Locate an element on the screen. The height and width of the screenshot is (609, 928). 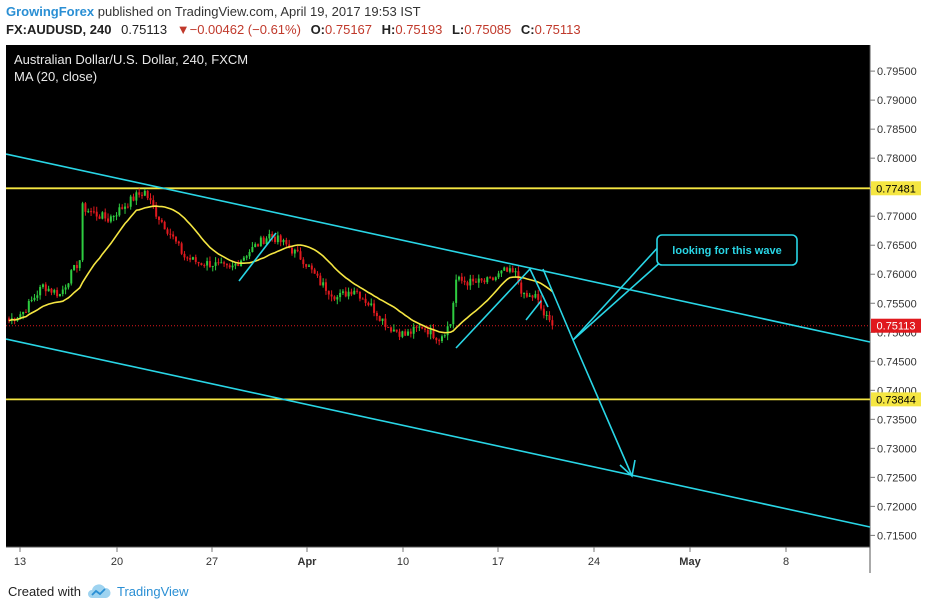
time-axis-ticks: 13 20 27 Apr 10 17 24 May 8 is located at coordinates (401, 557).